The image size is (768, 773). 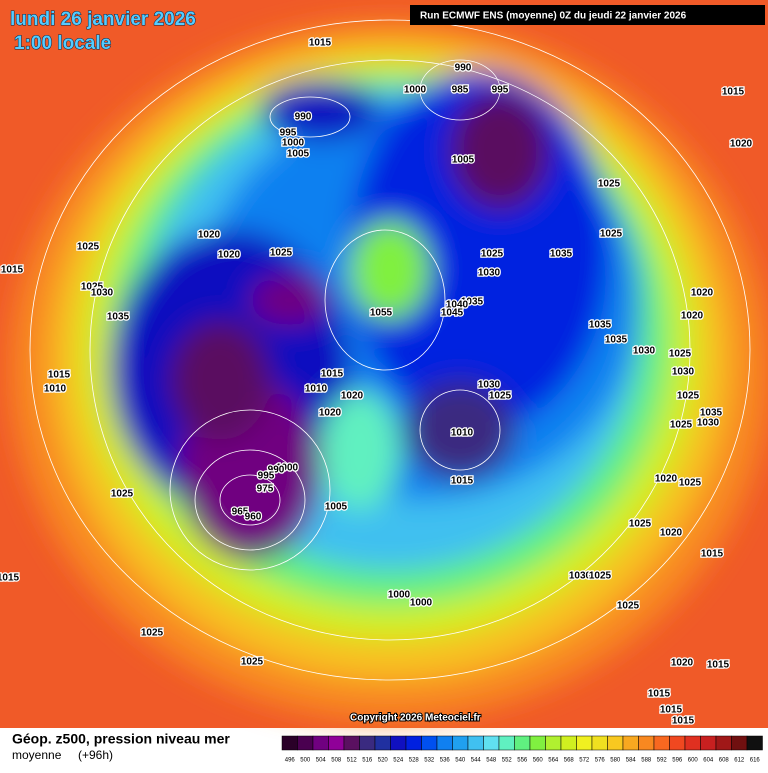 I want to click on isobar-label: 985, so click(x=460, y=90).